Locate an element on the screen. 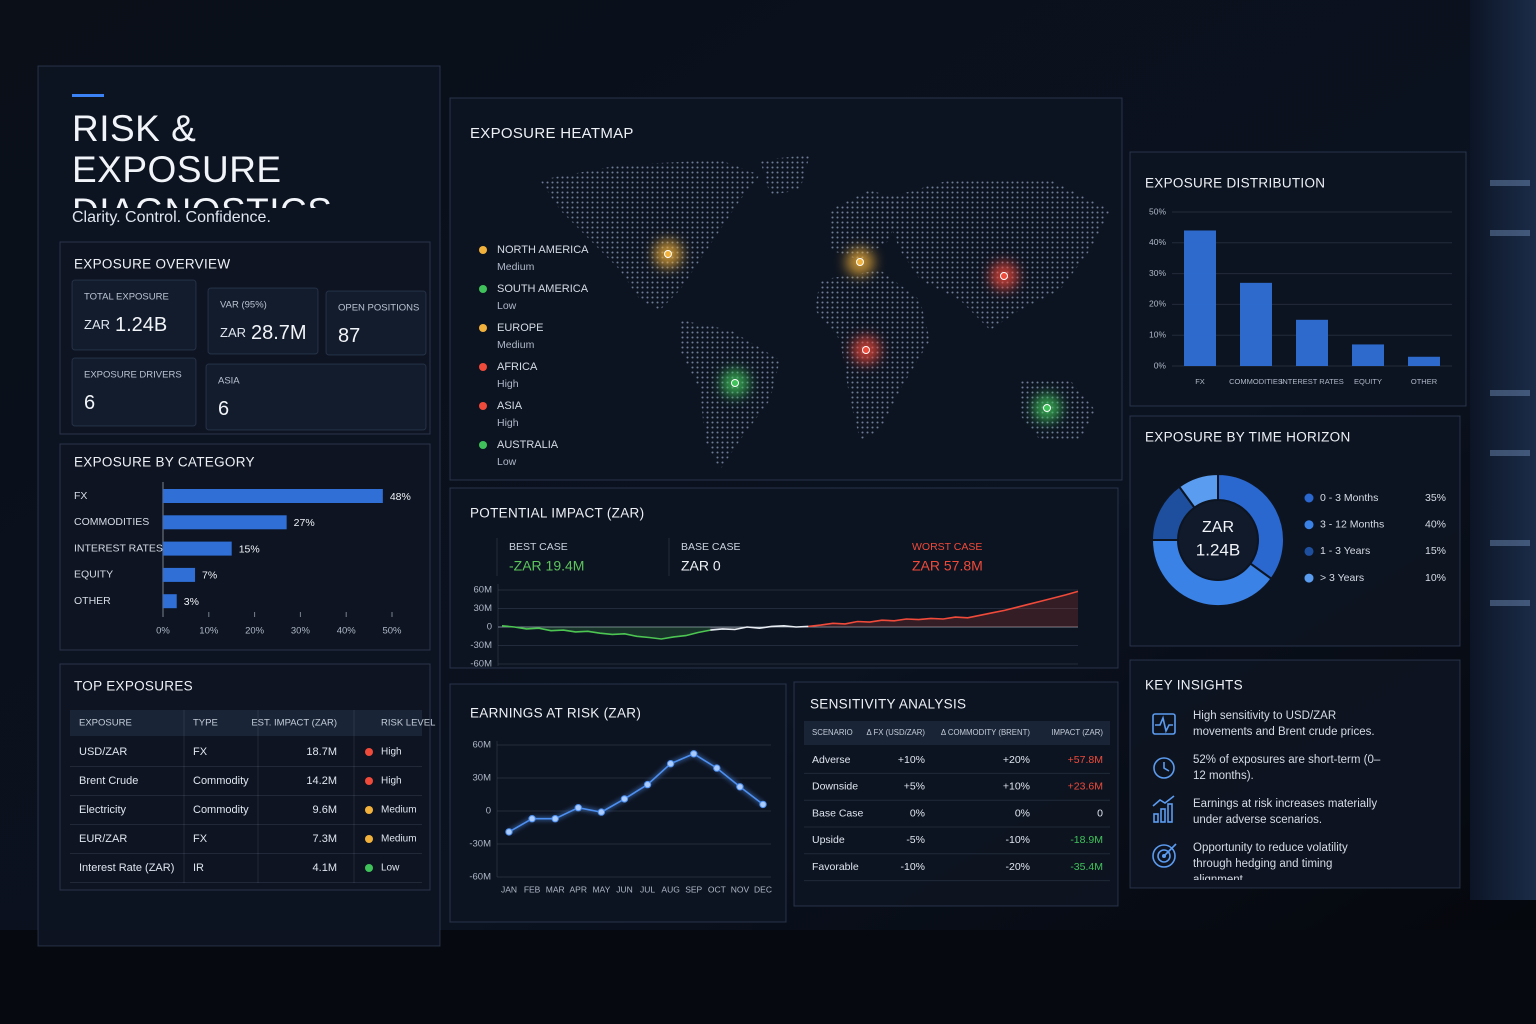 The height and width of the screenshot is (1024, 1536). y-tick-label: 10% is located at coordinates (1157, 334).